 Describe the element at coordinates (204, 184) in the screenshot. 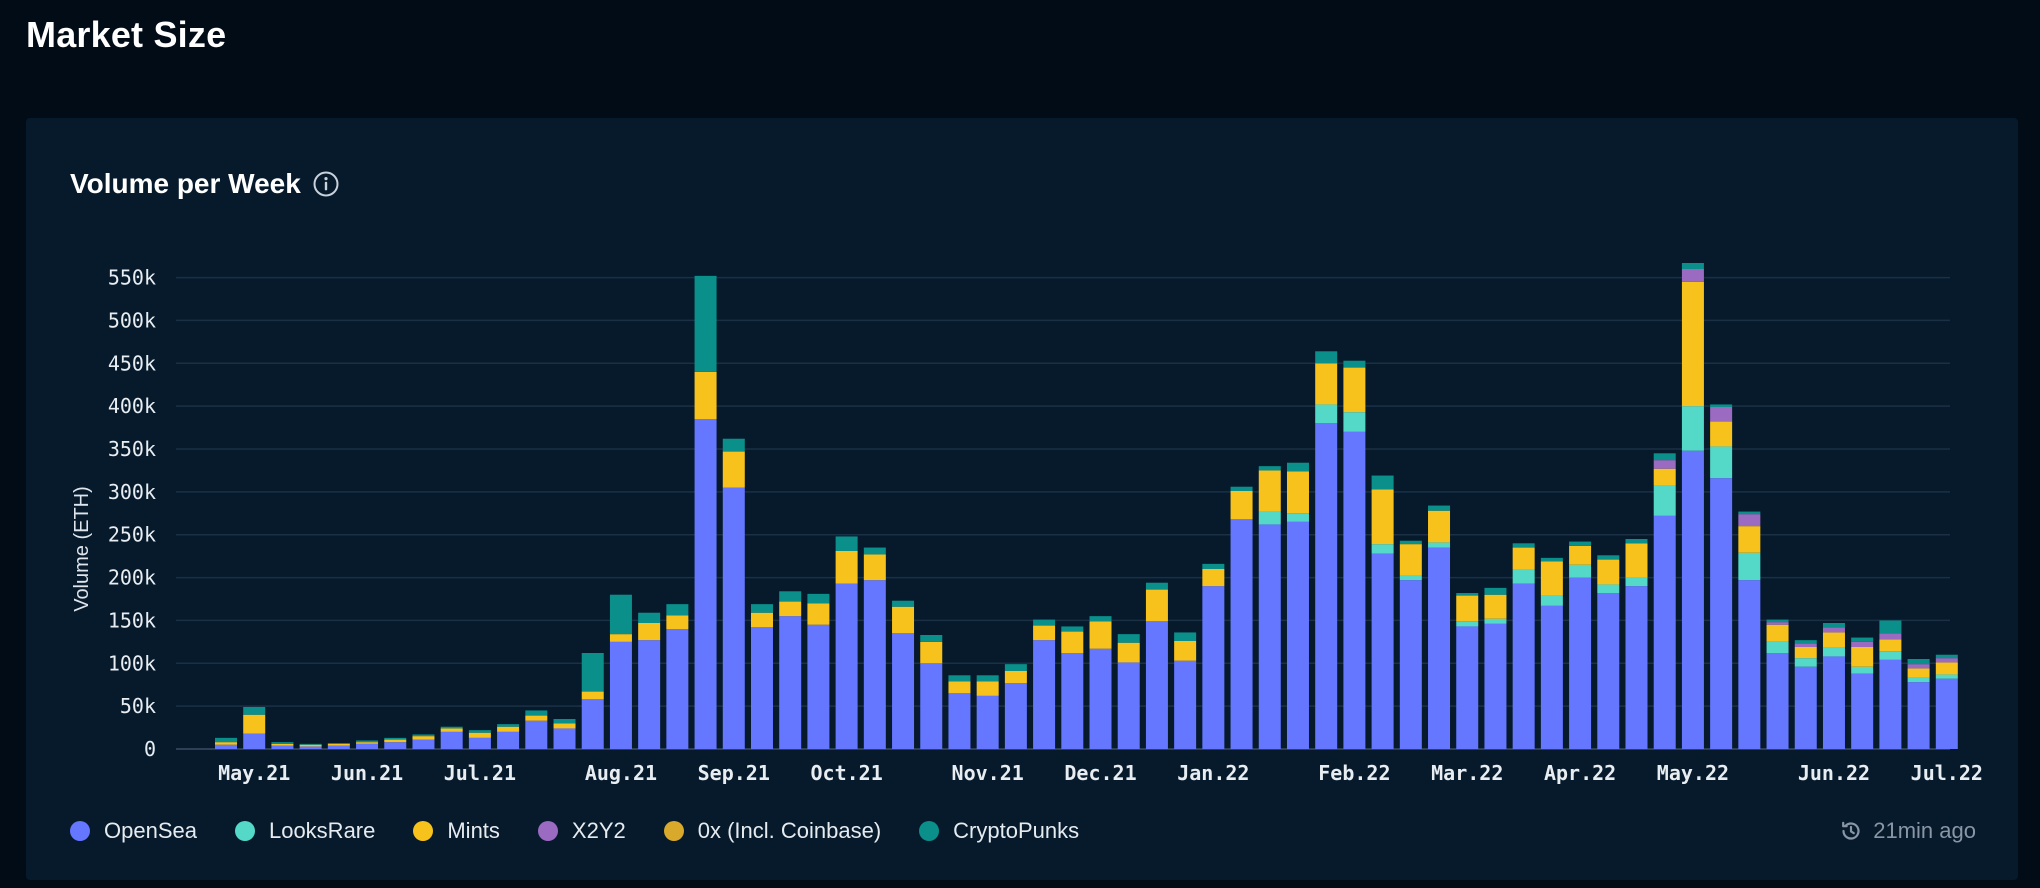

I see `chart-title: Volume per Week` at that location.